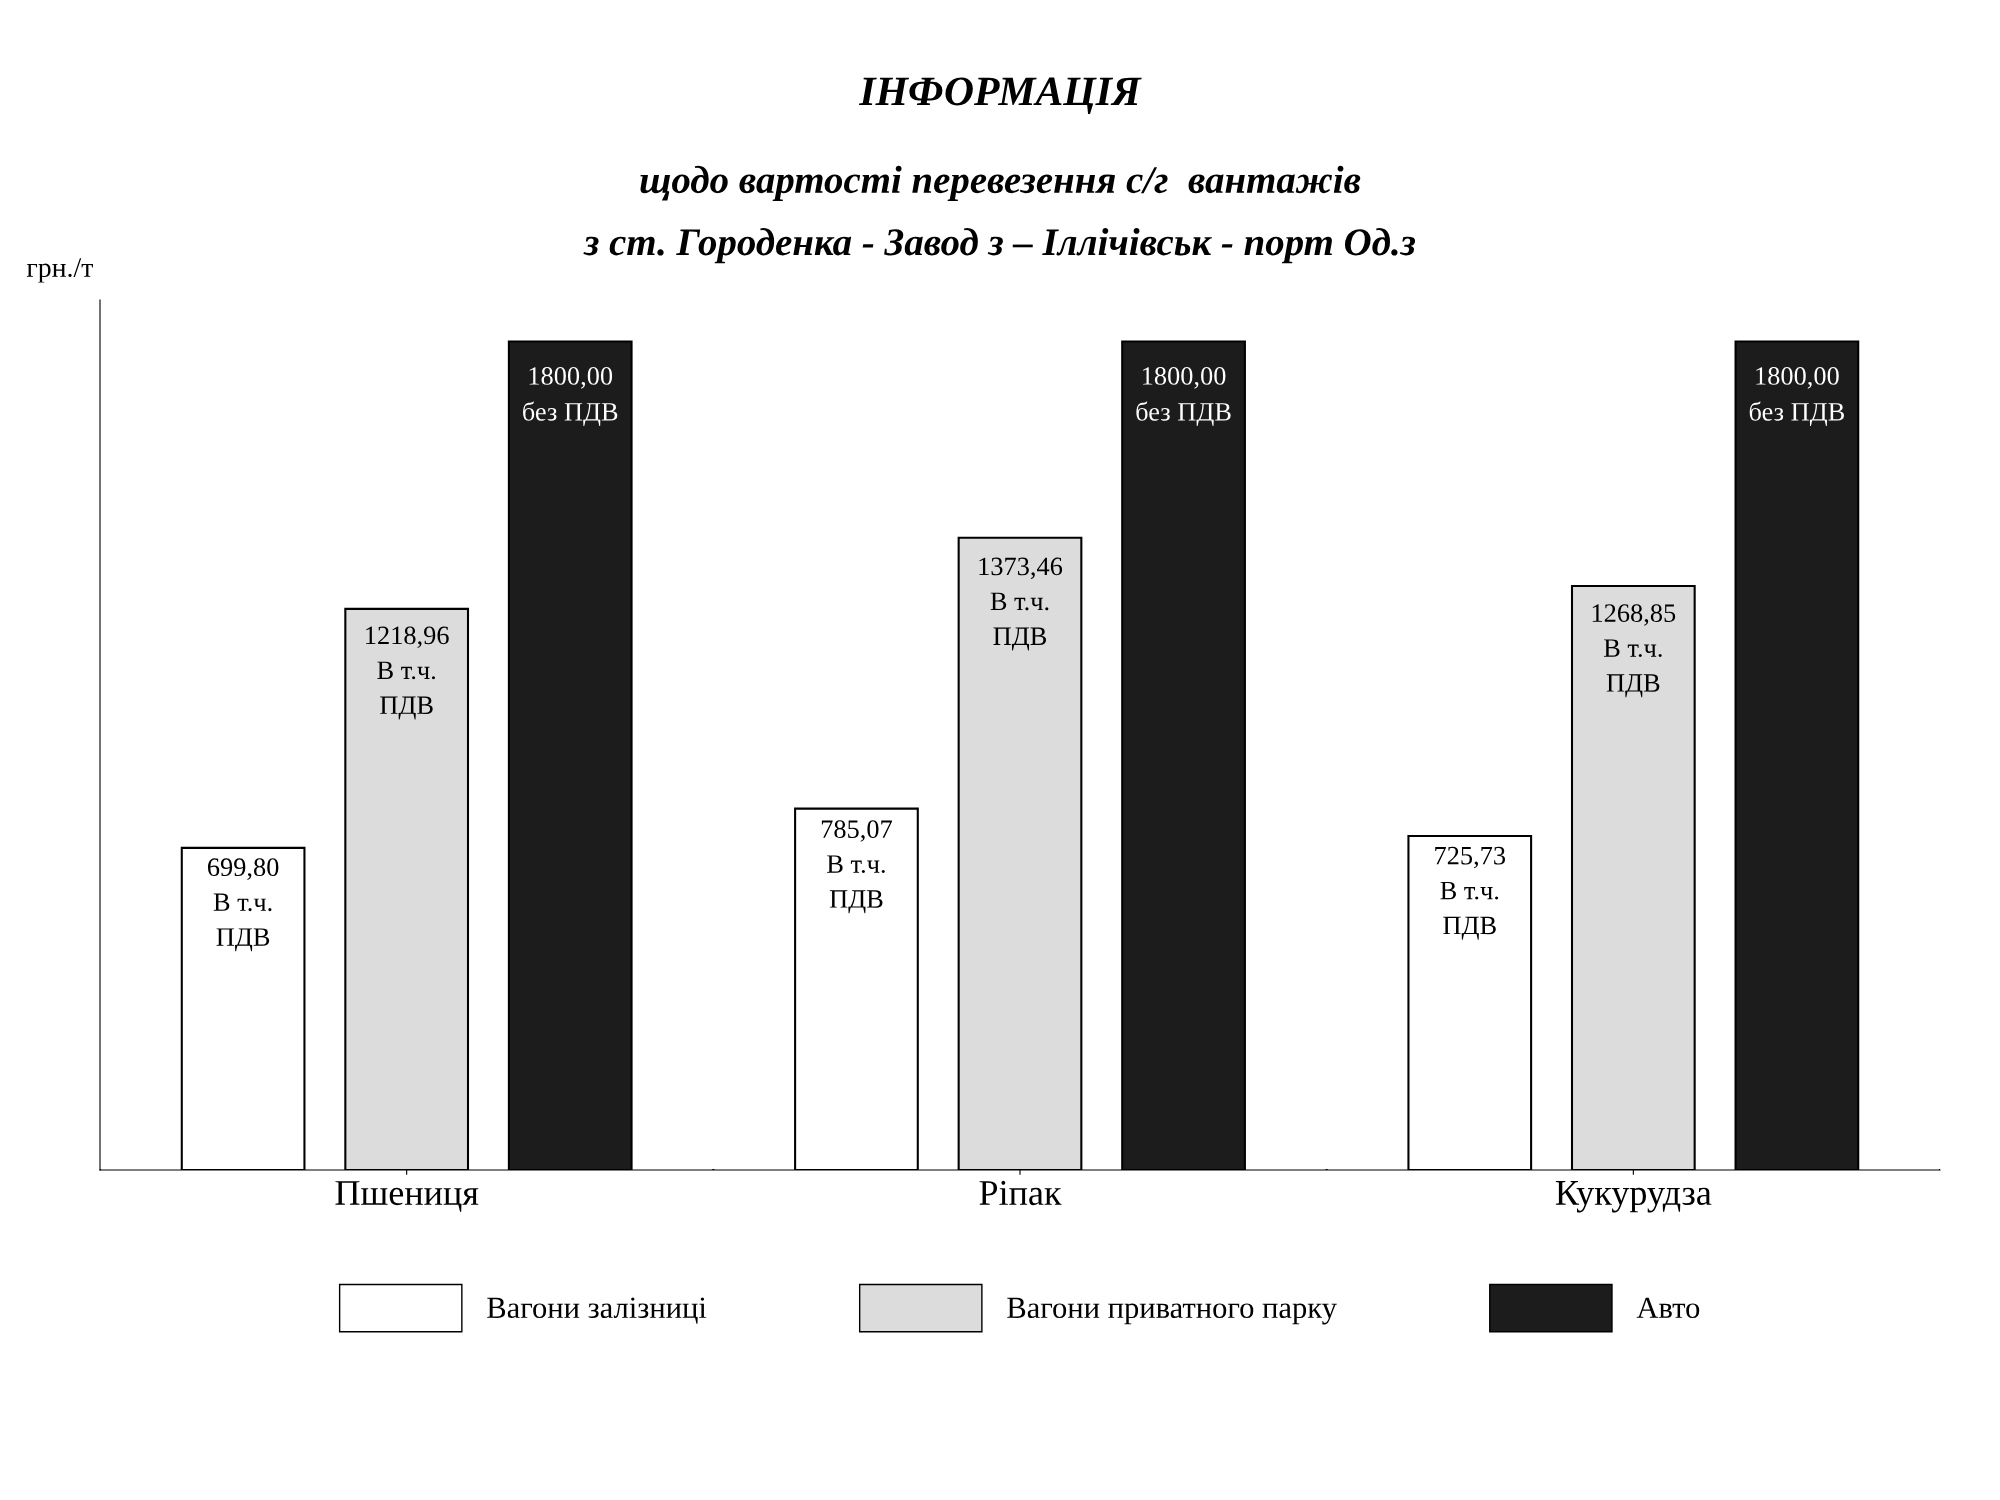  Describe the element at coordinates (1633, 1197) in the screenshot. I see `x-tick-label: Кукурудза` at that location.